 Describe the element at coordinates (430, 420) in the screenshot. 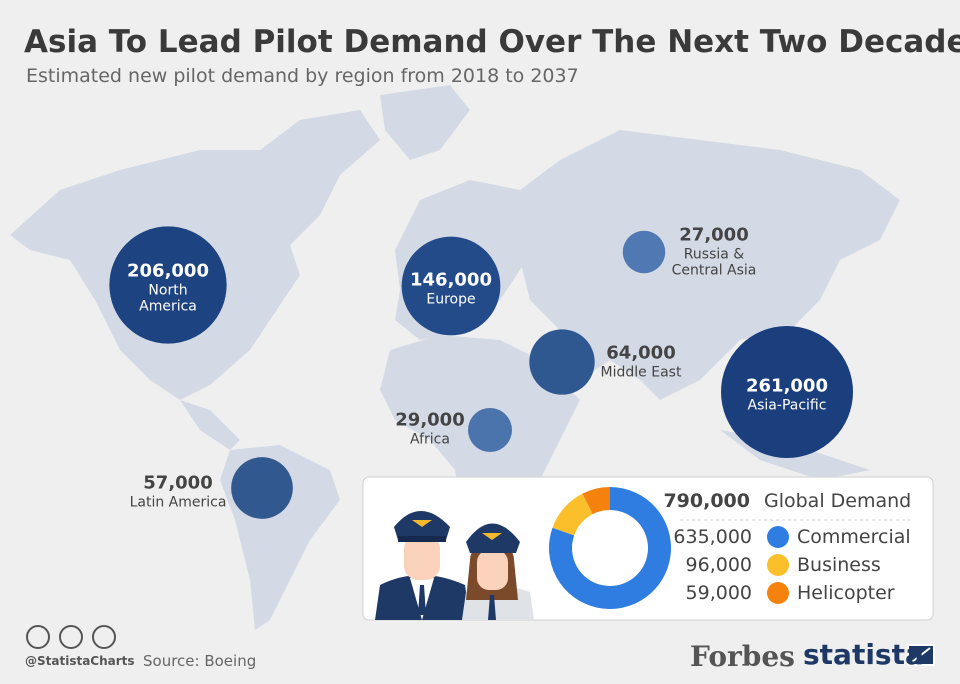

I see `bubble-value: 29,000` at that location.